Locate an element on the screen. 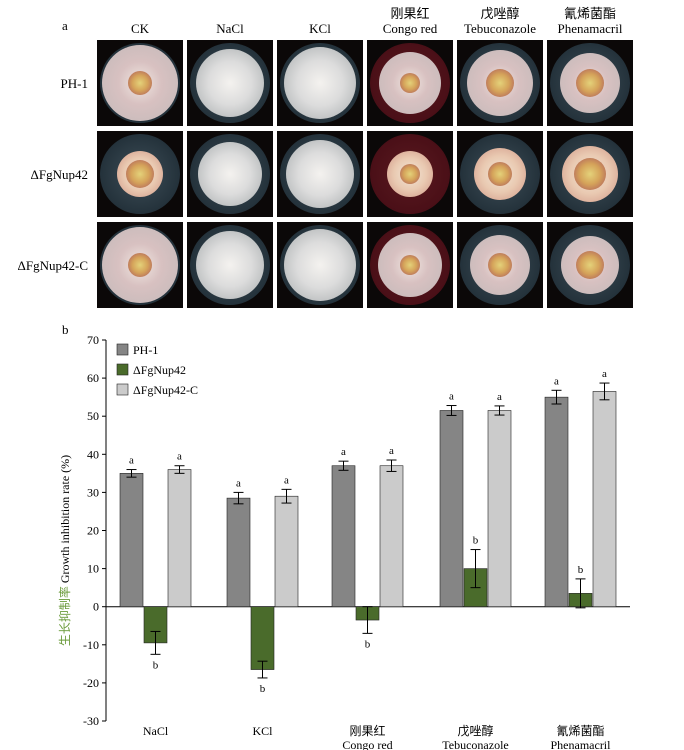 The width and height of the screenshot is (684, 750). column-label: KCl is located at coordinates (320, 21).